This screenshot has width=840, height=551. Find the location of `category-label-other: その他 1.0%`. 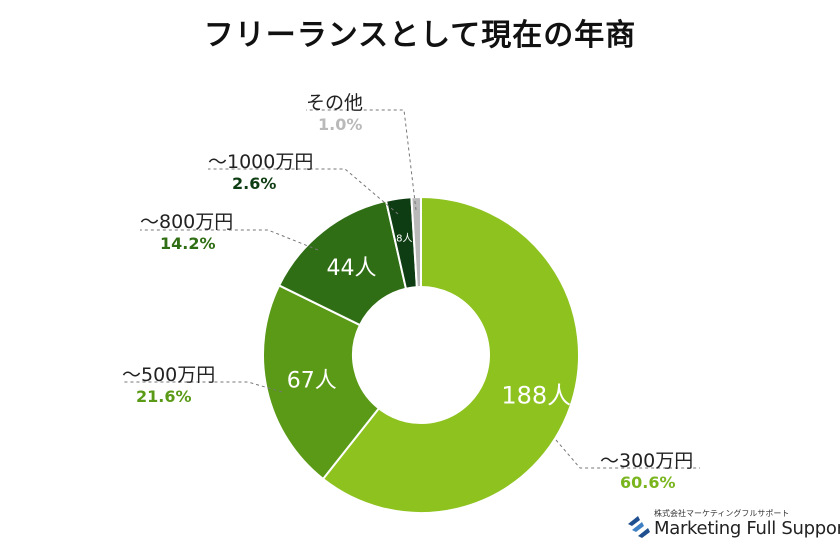

category-label-other: その他 1.0% is located at coordinates (334, 111).